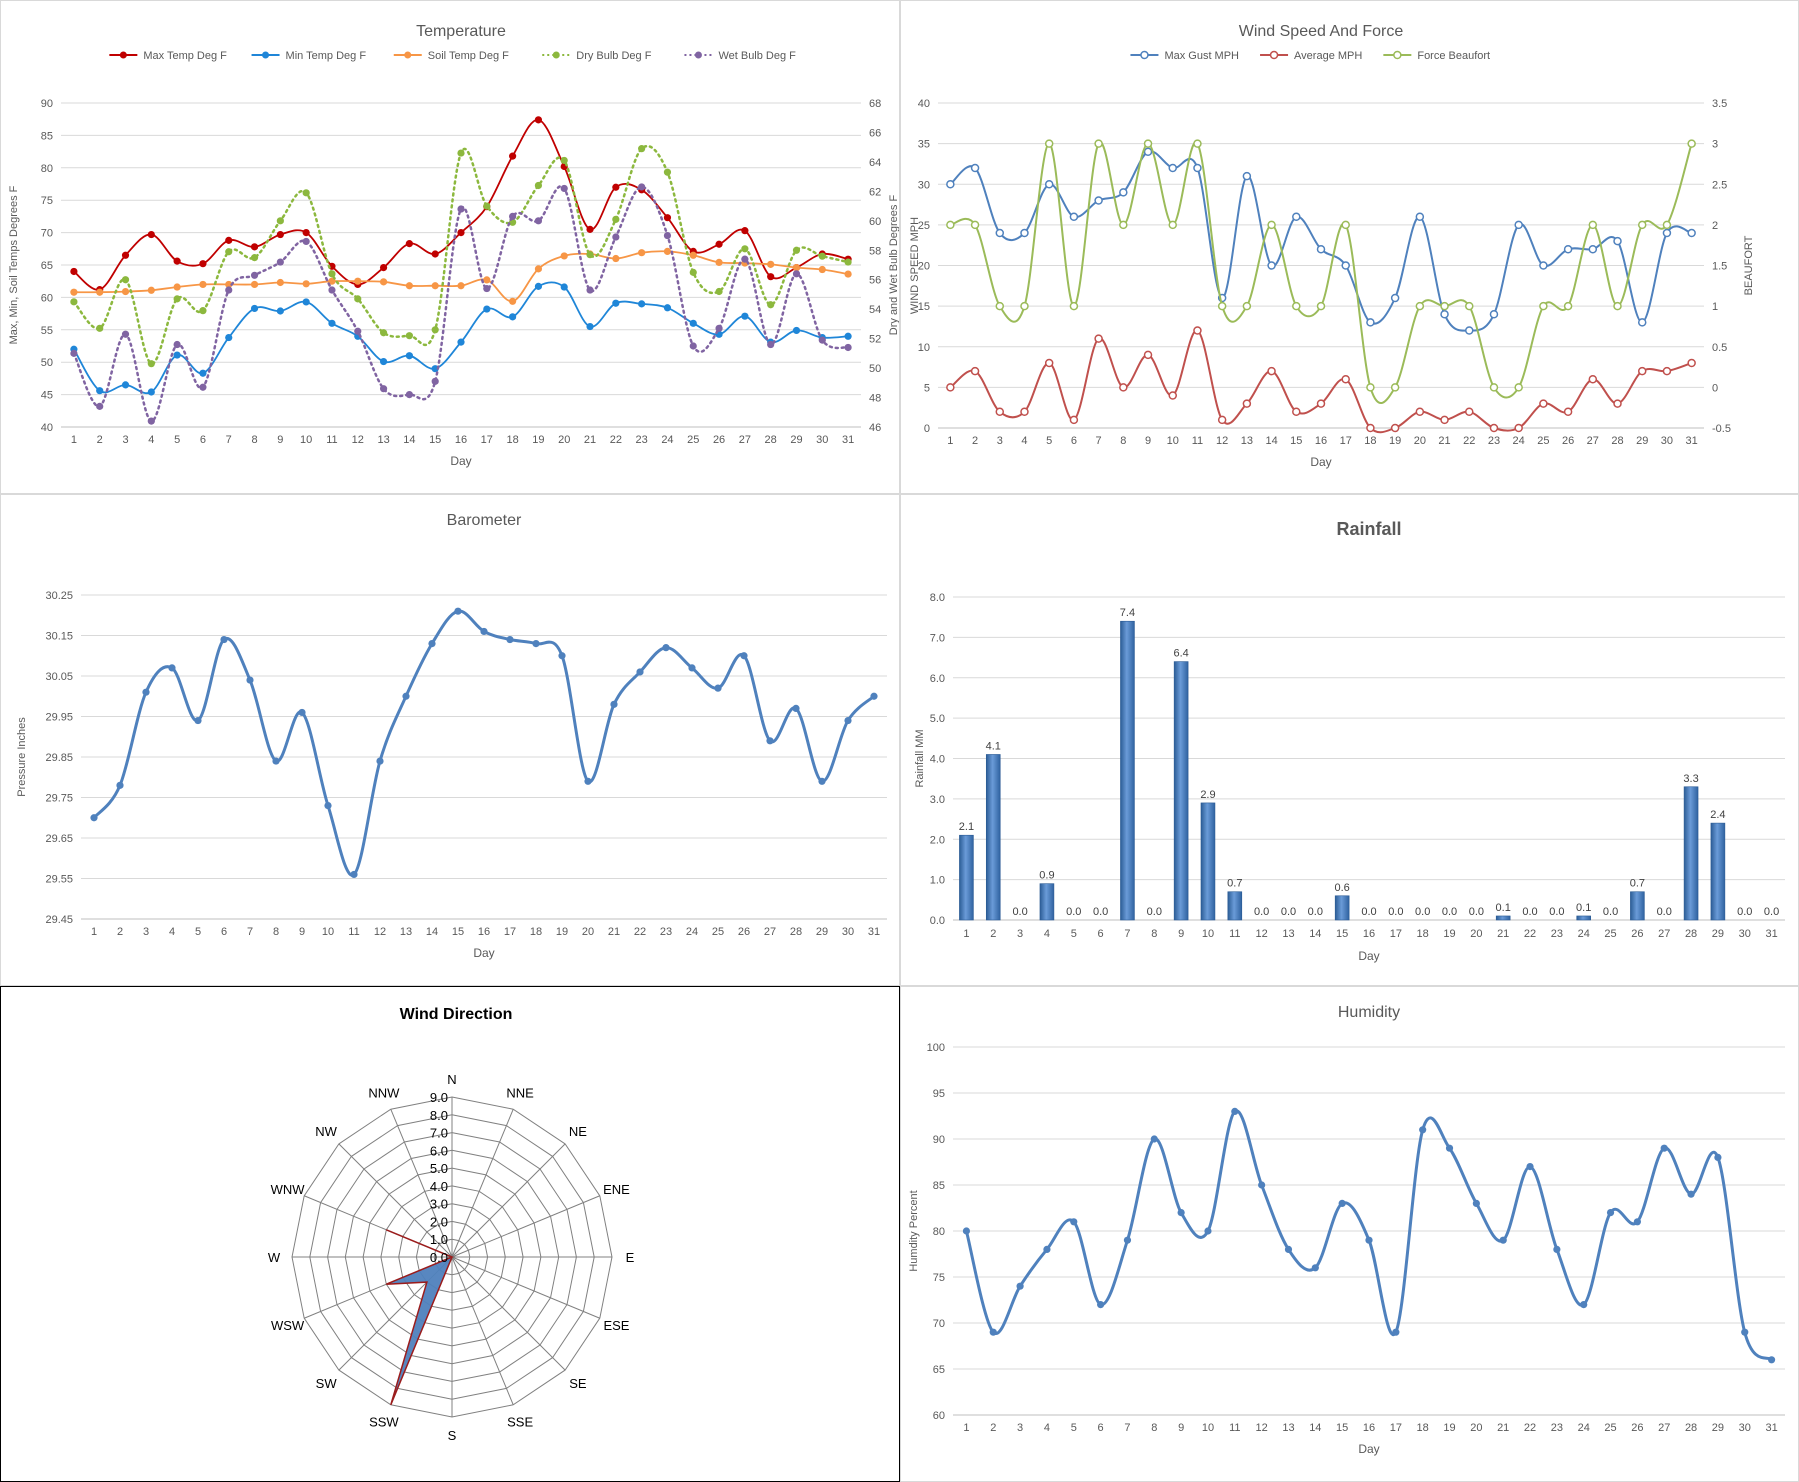 Image resolution: width=1799 pixels, height=1482 pixels. I want to click on y-tick-label: 85, so click(47, 136).